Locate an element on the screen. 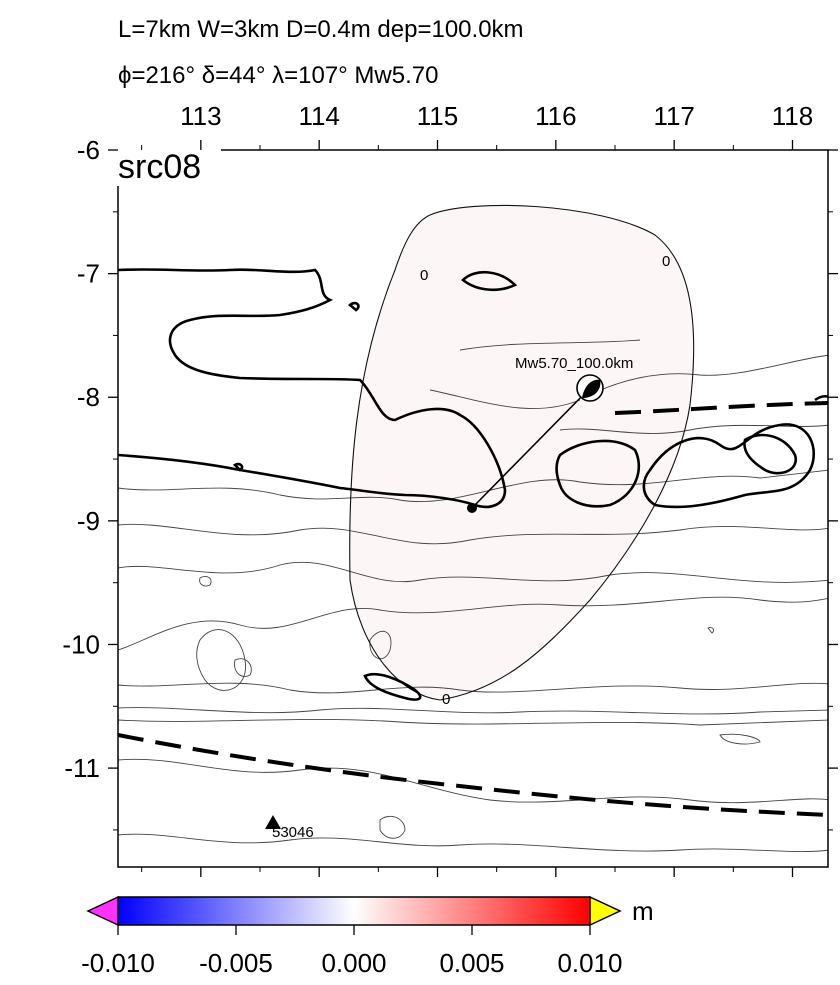 Image resolution: width=840 pixels, height=985 pixels. colorbar-tick-label: 0.000 is located at coordinates (353, 963).